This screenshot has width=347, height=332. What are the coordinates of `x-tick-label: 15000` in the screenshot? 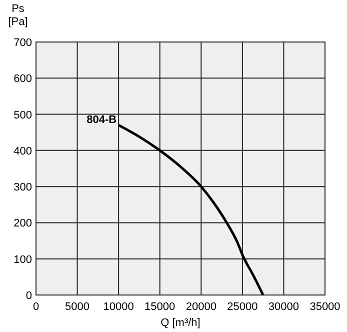 It's located at (160, 307).